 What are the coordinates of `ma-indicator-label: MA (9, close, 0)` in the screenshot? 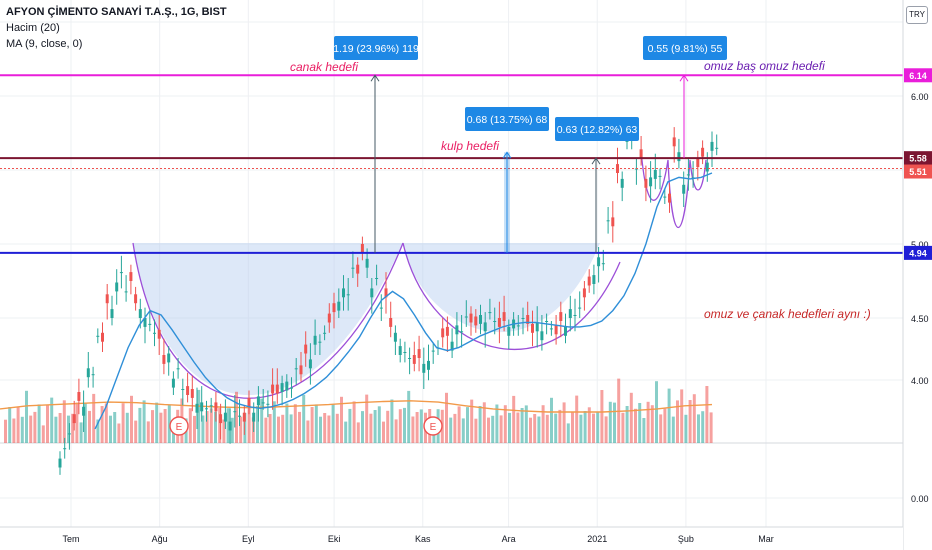 It's located at (44, 44).